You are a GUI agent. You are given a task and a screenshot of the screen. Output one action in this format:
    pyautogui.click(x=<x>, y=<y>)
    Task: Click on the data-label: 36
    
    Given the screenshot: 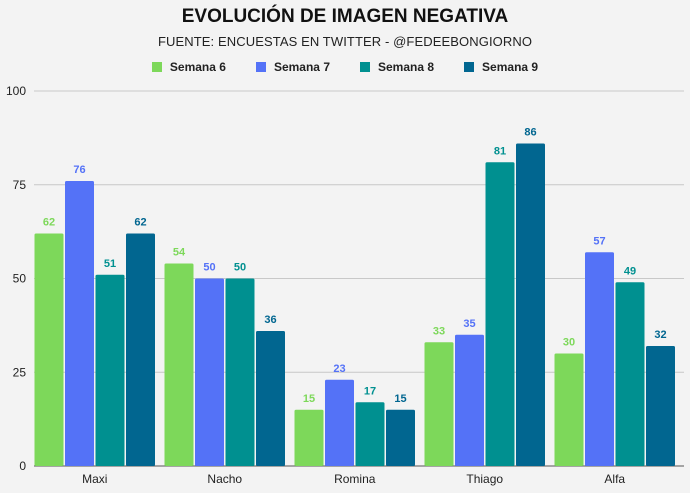 What is the action you would take?
    pyautogui.click(x=270, y=320)
    